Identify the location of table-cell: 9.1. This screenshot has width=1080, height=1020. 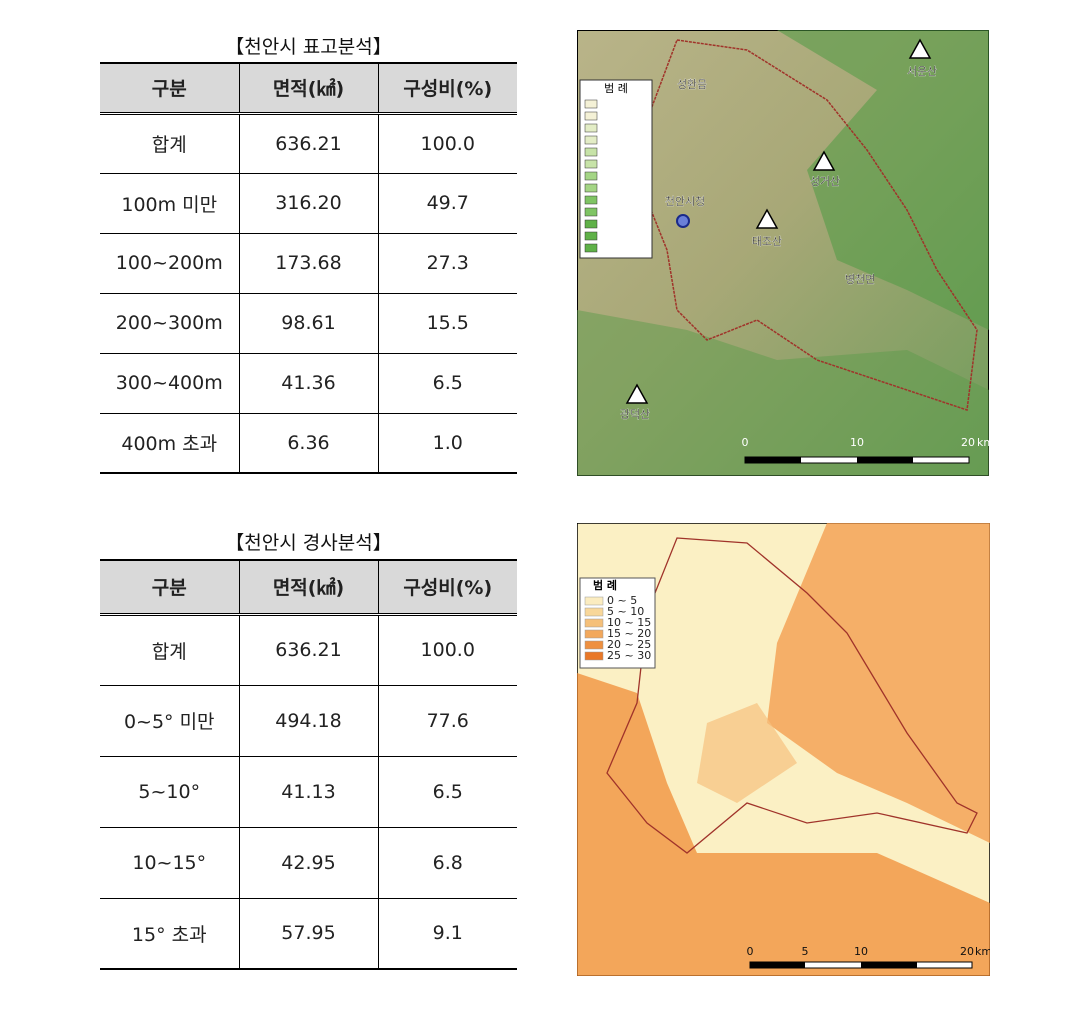
(447, 933).